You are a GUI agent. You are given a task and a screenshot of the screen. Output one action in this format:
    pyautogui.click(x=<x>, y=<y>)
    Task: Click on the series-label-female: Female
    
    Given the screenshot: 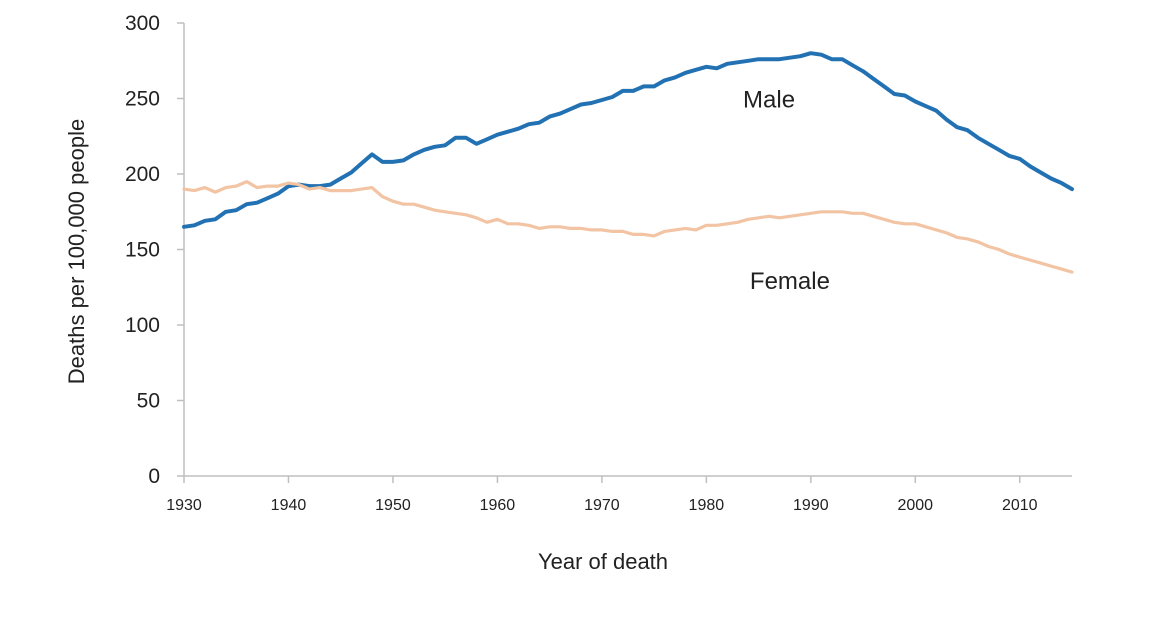 What is the action you would take?
    pyautogui.click(x=790, y=281)
    